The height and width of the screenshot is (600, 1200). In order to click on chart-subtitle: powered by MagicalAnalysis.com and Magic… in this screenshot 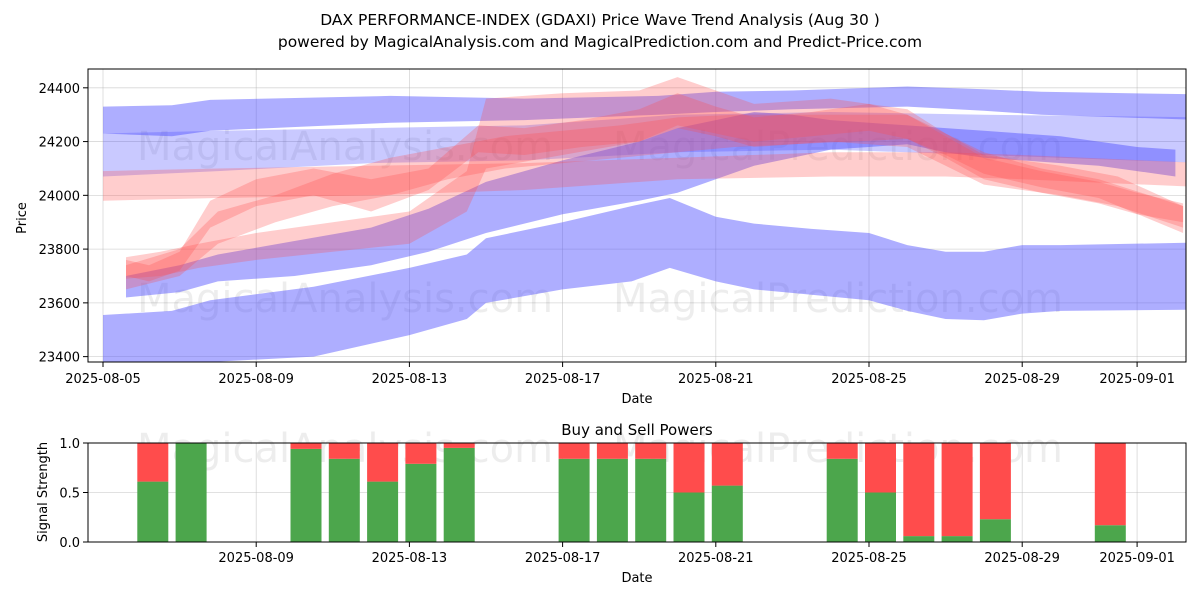, I will do `click(600, 42)`.